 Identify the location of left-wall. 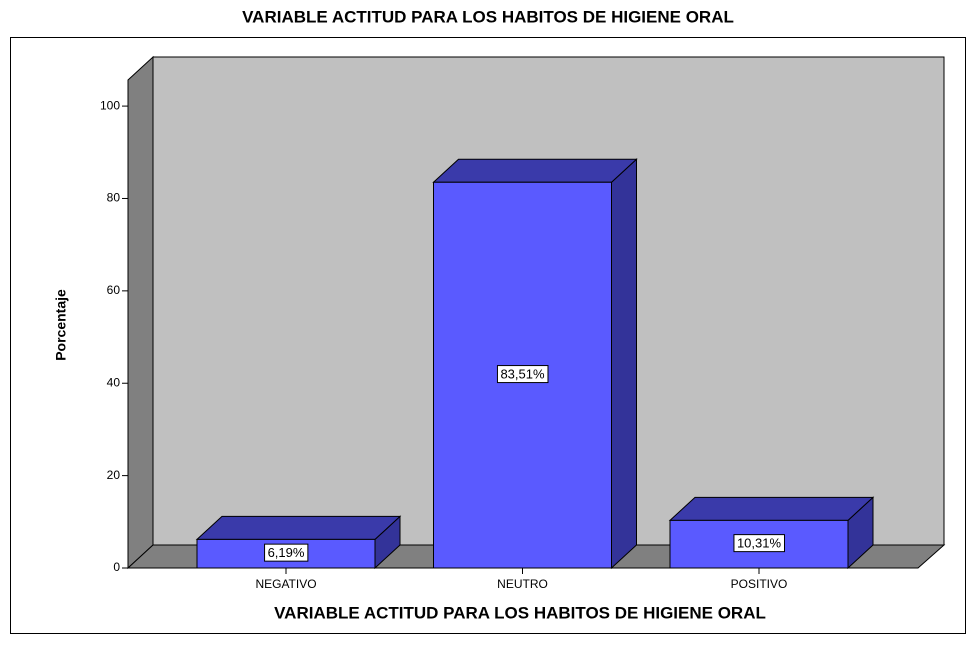
(140, 312).